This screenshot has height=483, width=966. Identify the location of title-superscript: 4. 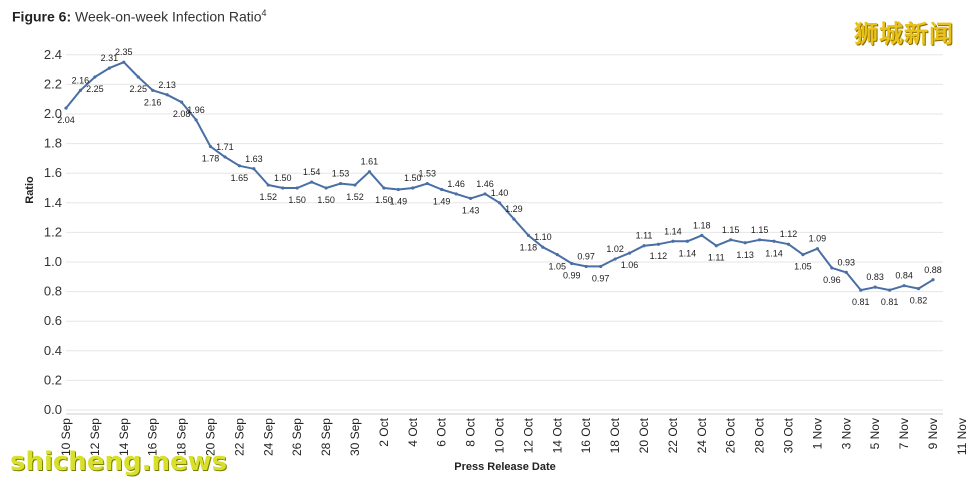
(264, 13).